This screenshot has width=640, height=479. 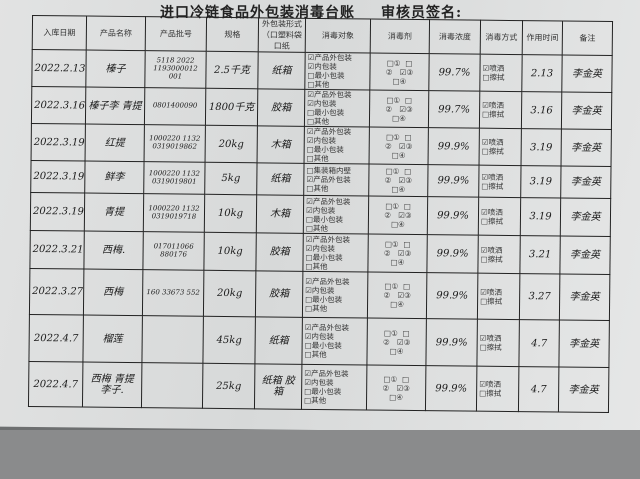 I want to click on product-name-cell: 鲜李, so click(x=114, y=177).